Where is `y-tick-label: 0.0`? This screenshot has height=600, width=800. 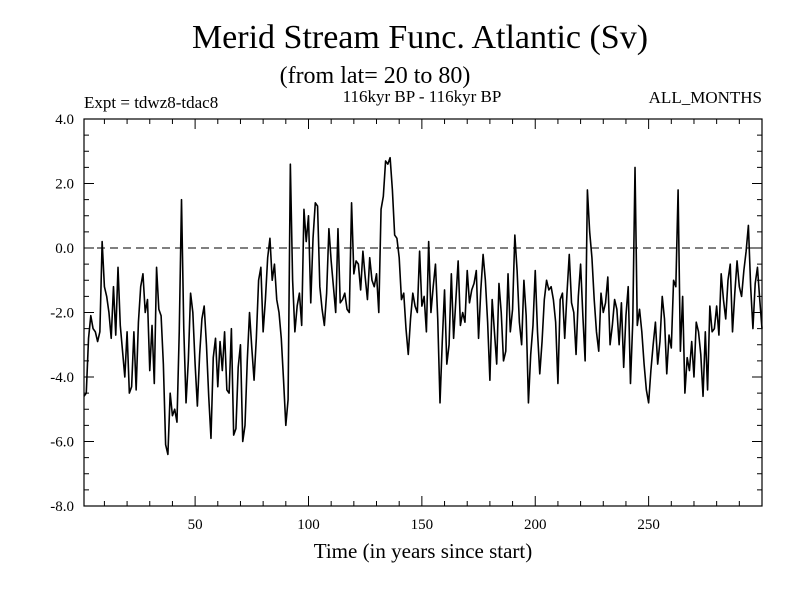
y-tick-label: 0.0 is located at coordinates (64, 249).